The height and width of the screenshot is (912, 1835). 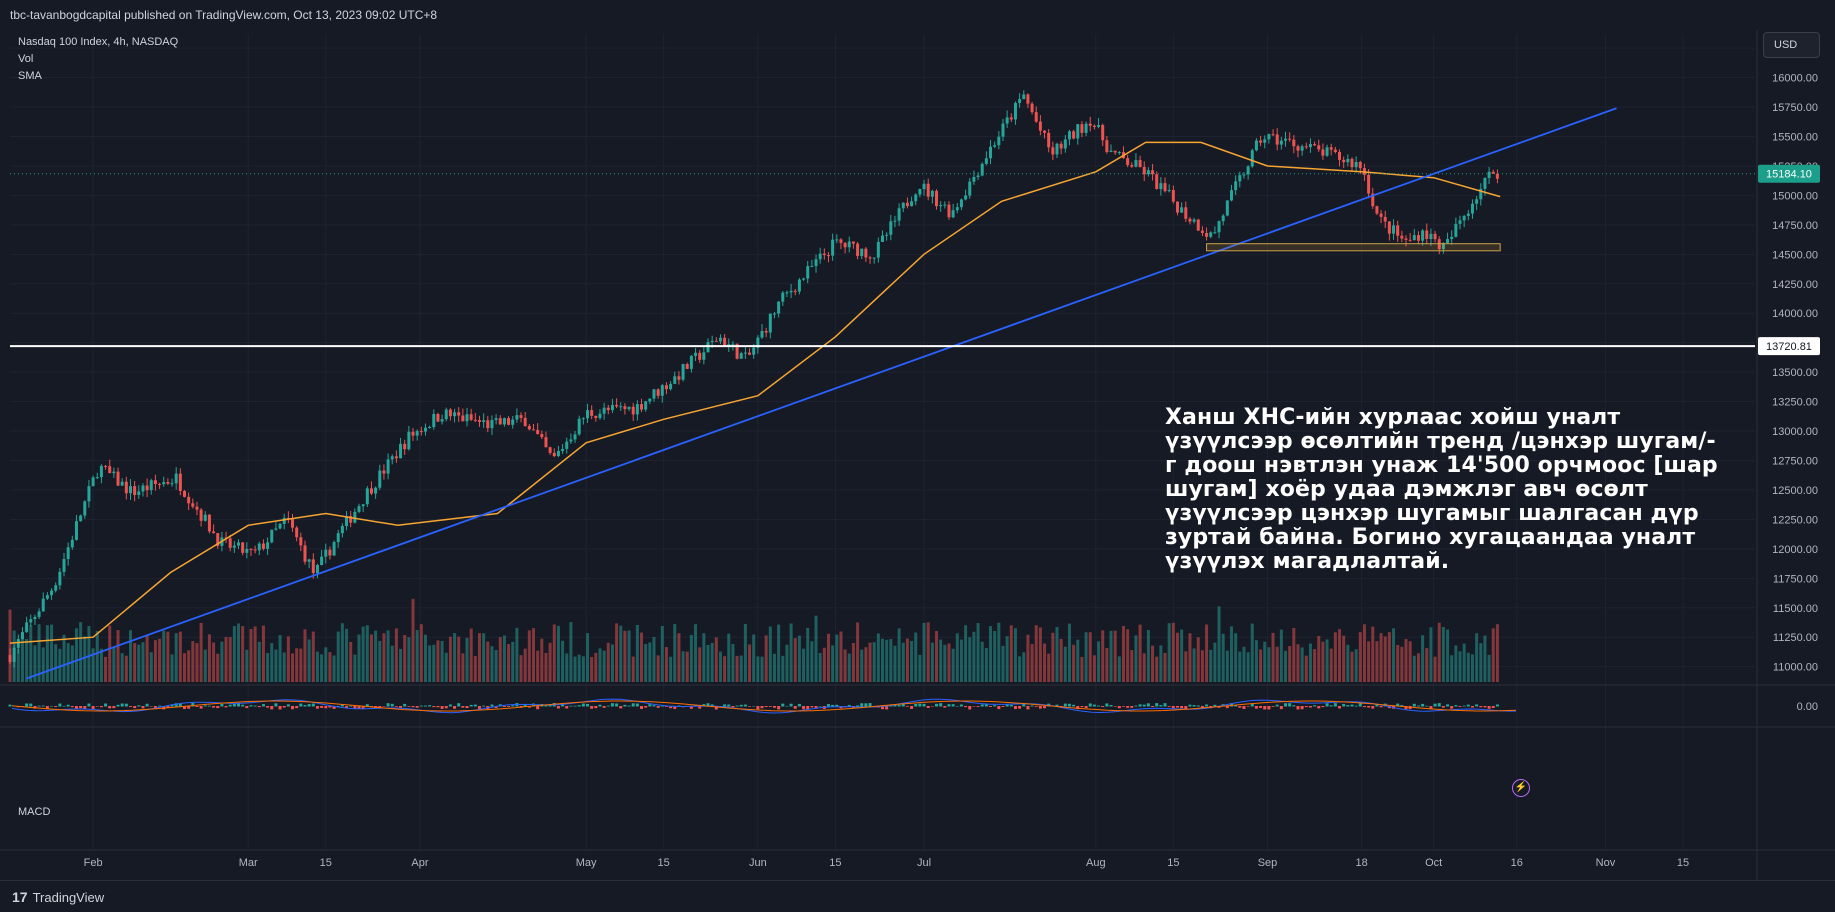 I want to click on symbol-title: Nasdaq 100 Index, 4h, NASDAQ, so click(x=98, y=42).